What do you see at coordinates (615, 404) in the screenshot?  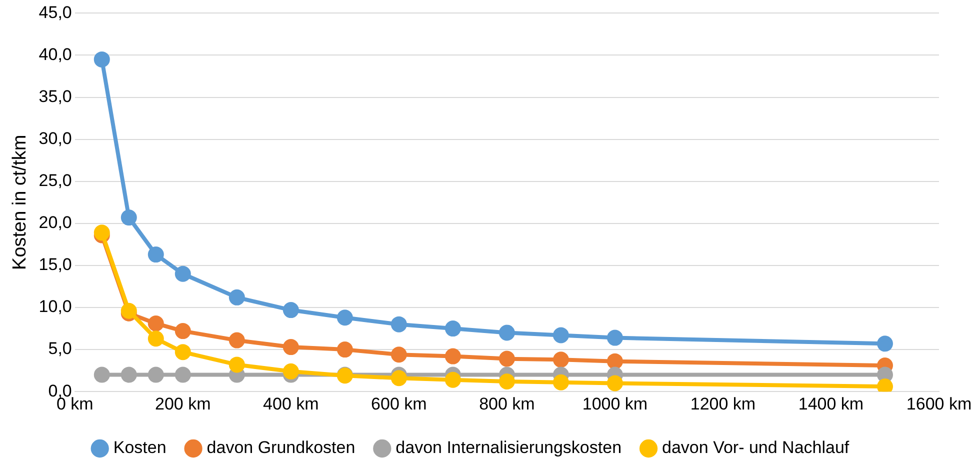 I see `x-tick-label: 1000 km` at bounding box center [615, 404].